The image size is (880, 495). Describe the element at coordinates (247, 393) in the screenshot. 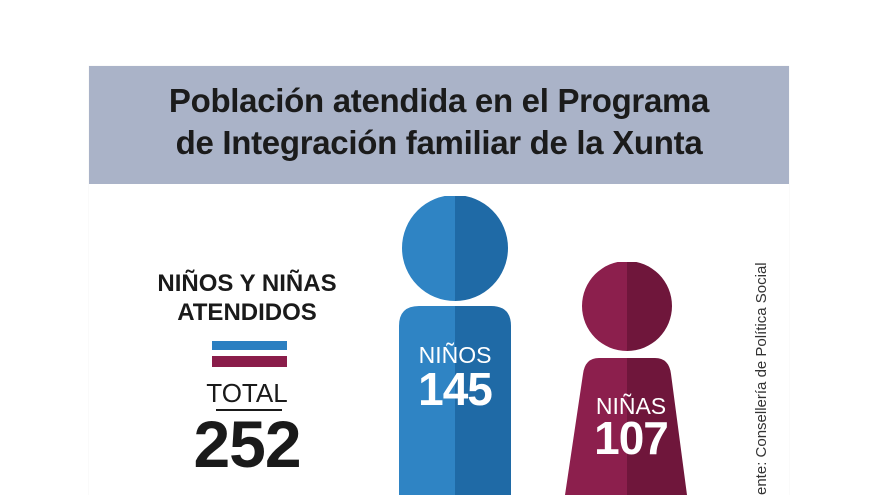

I see `total-label: TOTAL` at that location.